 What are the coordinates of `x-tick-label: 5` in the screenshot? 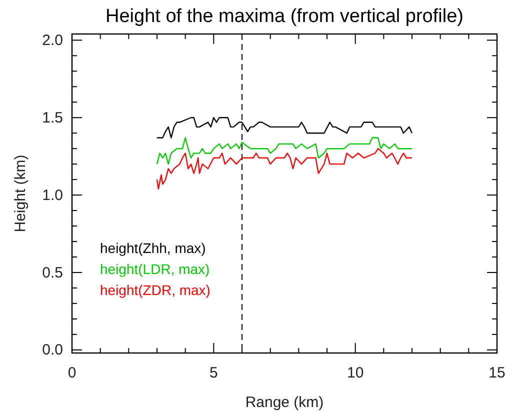 It's located at (213, 373).